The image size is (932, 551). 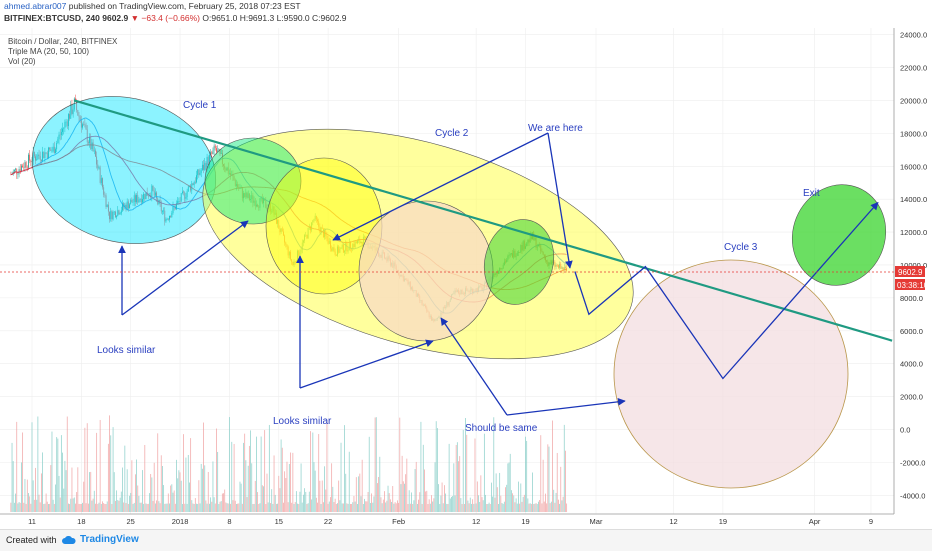 I want to click on legend-volume: Vol (20), so click(x=22, y=61).